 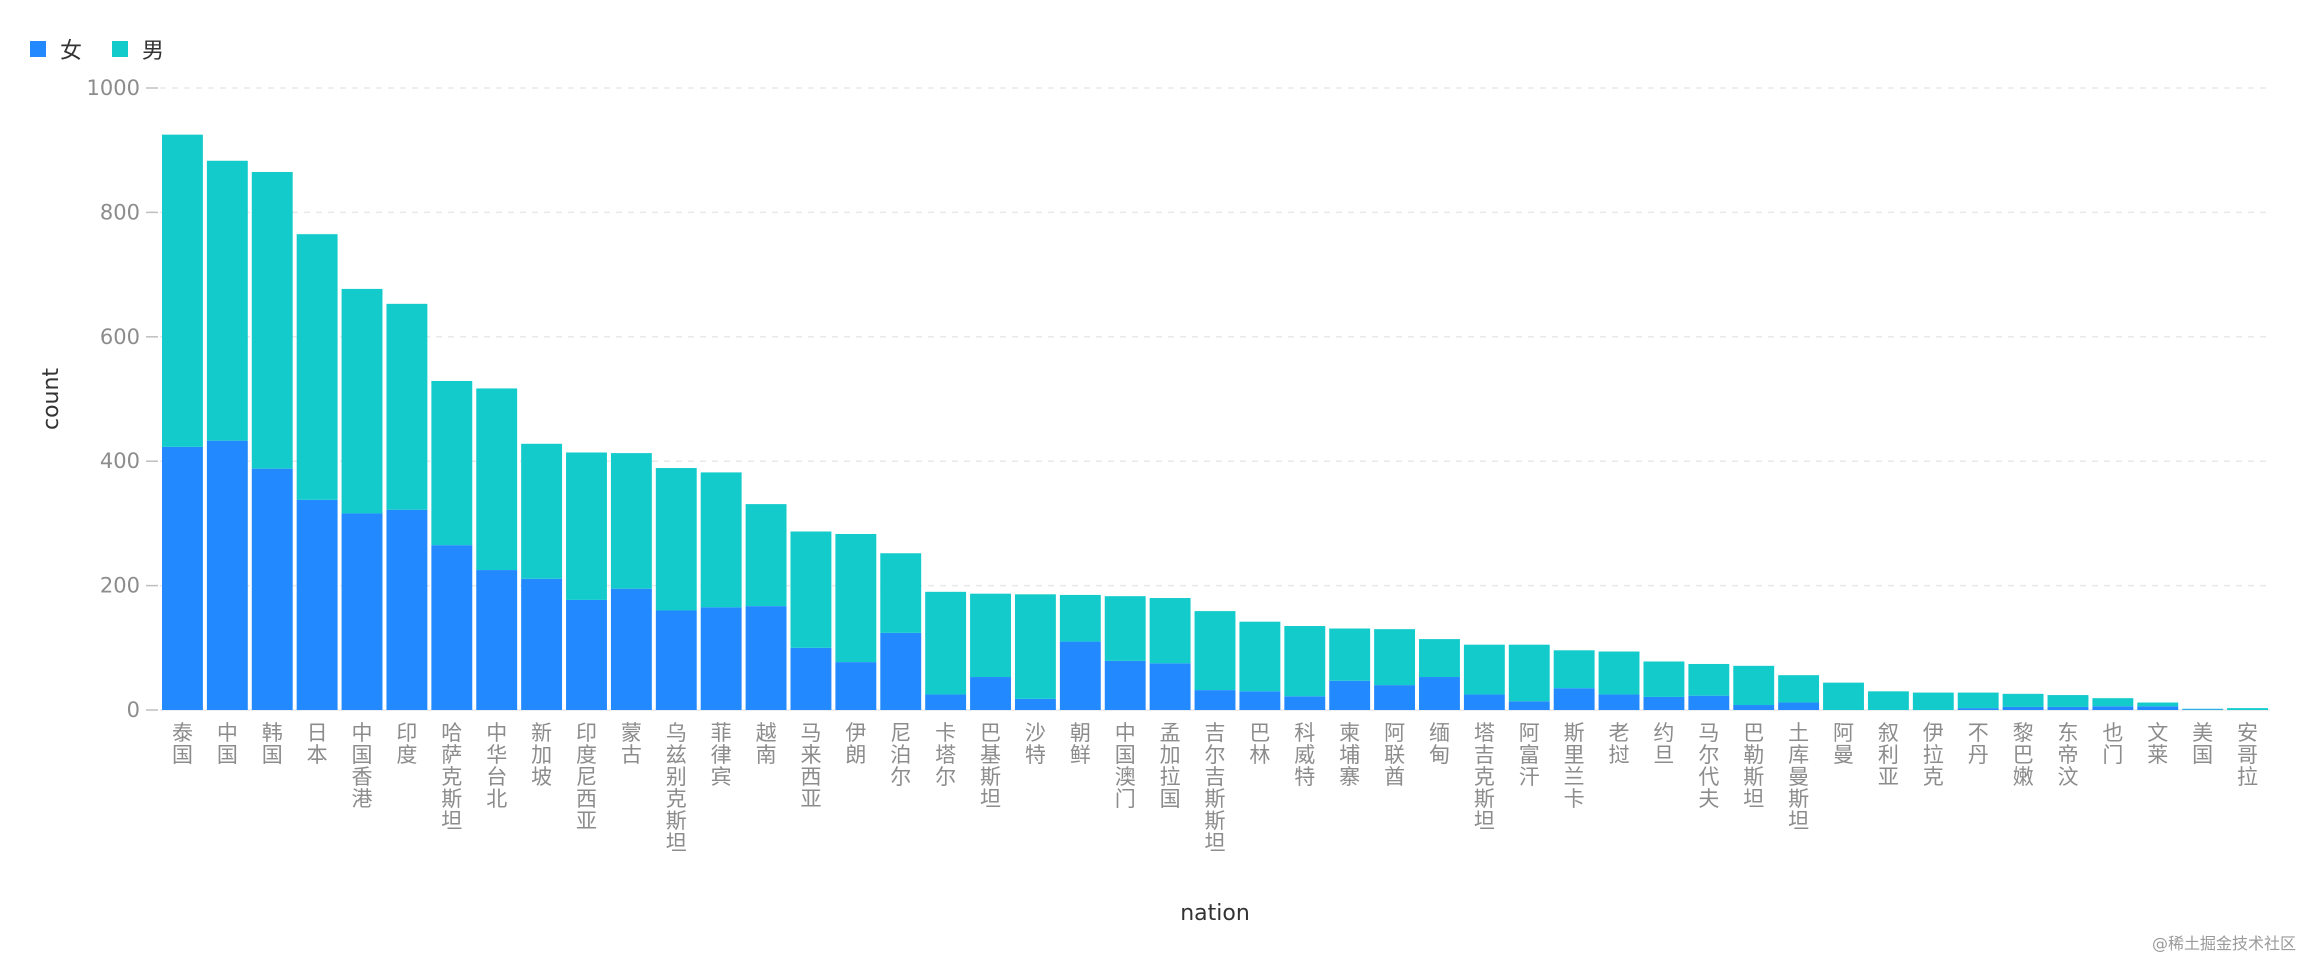 What do you see at coordinates (1439, 744) in the screenshot?
I see `x-tick-label: 缅甸` at bounding box center [1439, 744].